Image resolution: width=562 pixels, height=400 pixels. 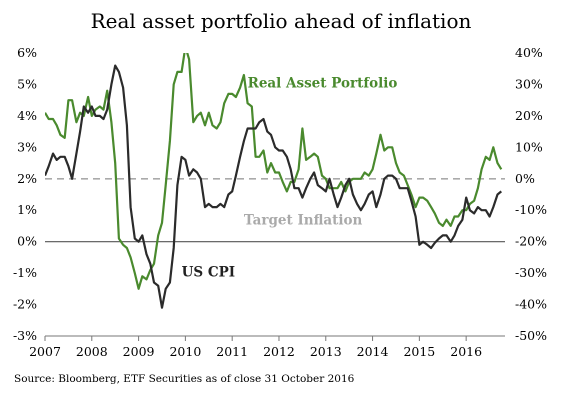 What do you see at coordinates (323, 84) in the screenshot?
I see `real-asset-portfolio-label: Real Asset Portfolio` at bounding box center [323, 84].